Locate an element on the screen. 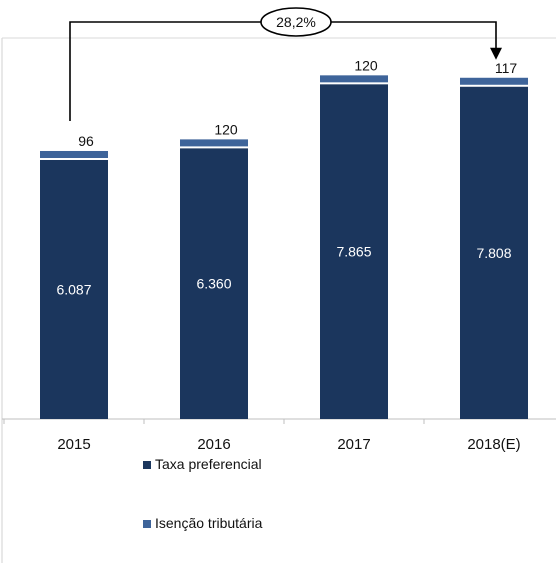 This screenshot has height=563, width=556. arrowhead-icon is located at coordinates (496, 53).